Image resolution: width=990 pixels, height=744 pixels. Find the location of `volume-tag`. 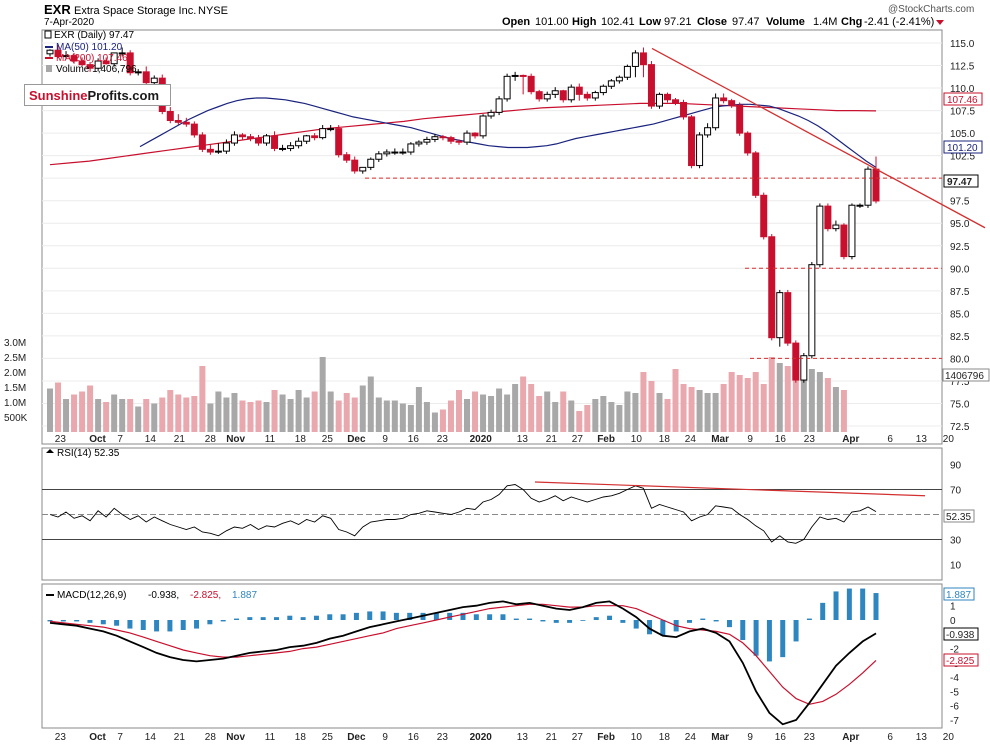

volume-tag is located at coordinates (966, 375).